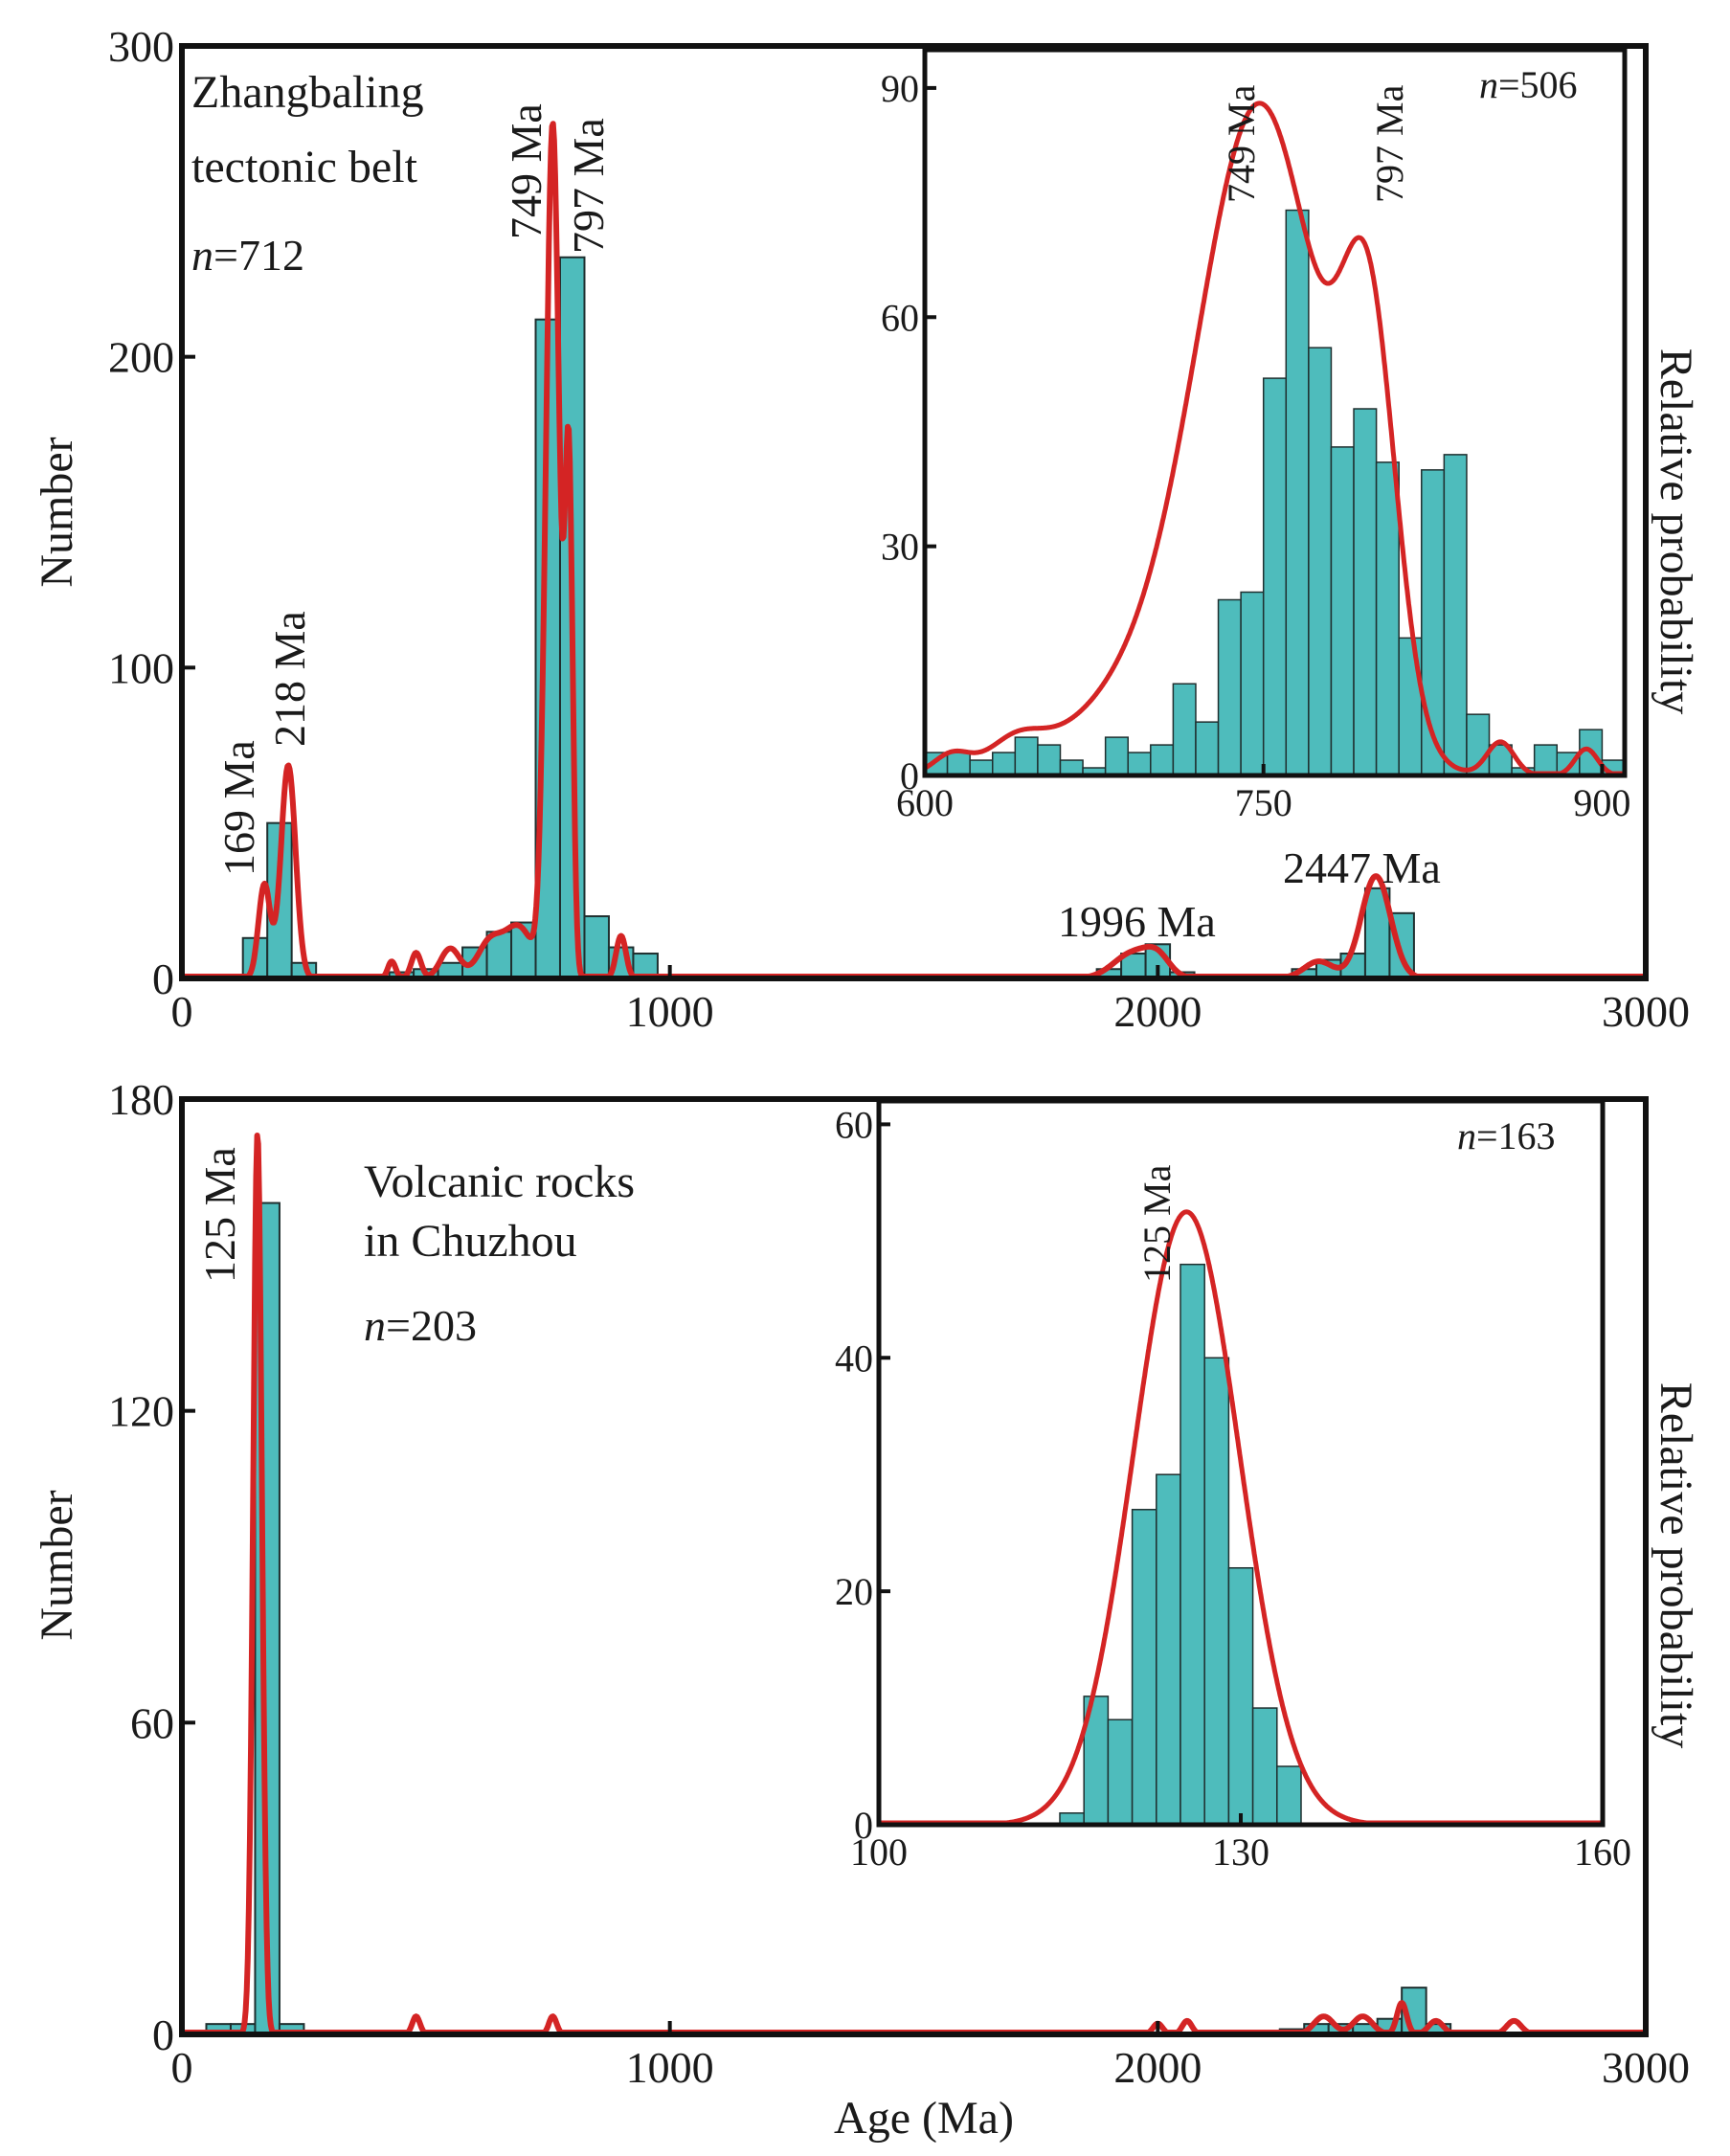 The height and width of the screenshot is (2156, 1730). I want to click on y-tick-label: 180, so click(141, 1099).